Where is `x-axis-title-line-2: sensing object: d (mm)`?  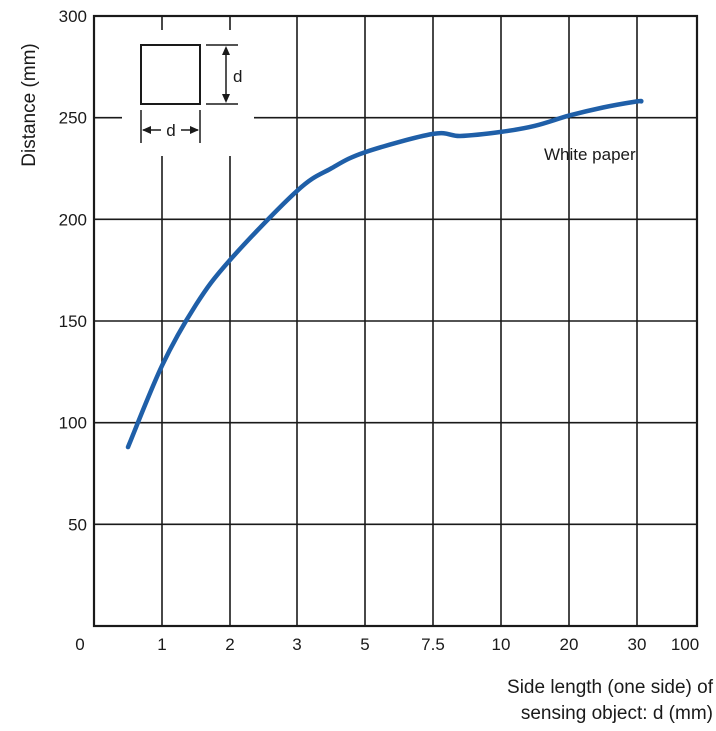 x-axis-title-line-2: sensing object: d (mm) is located at coordinates (617, 713).